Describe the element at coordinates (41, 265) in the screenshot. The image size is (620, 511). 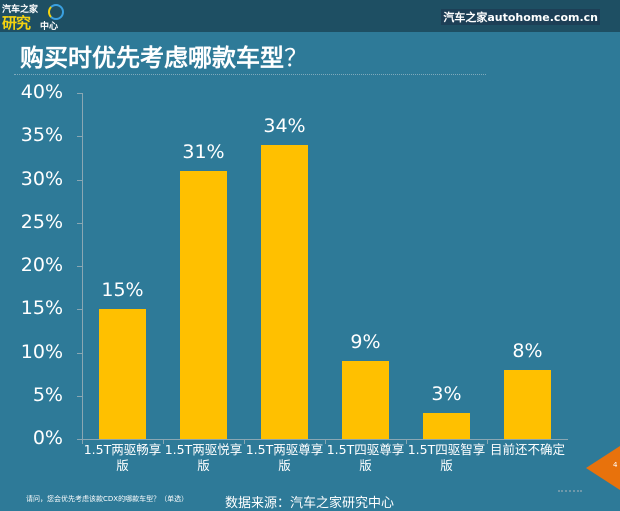
I see `y-tick-label: 20%` at that location.